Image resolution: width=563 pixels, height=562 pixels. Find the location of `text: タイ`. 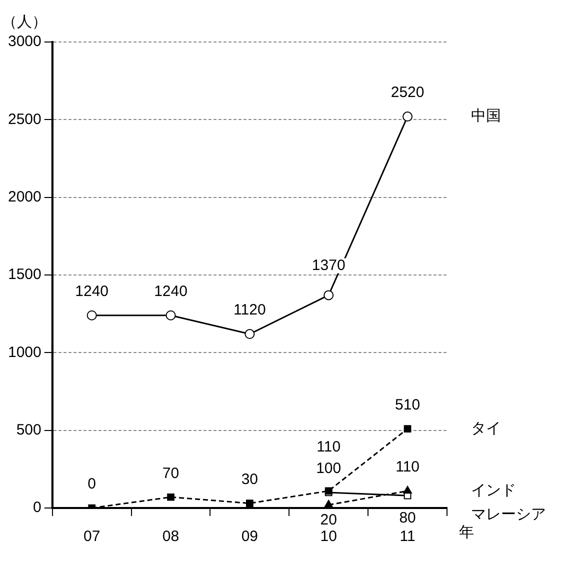

text: タイ is located at coordinates (486, 428).